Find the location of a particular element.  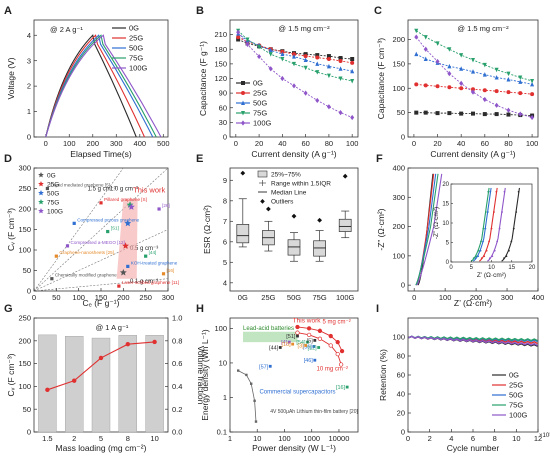

iqr-box is located at coordinates (345, 225).